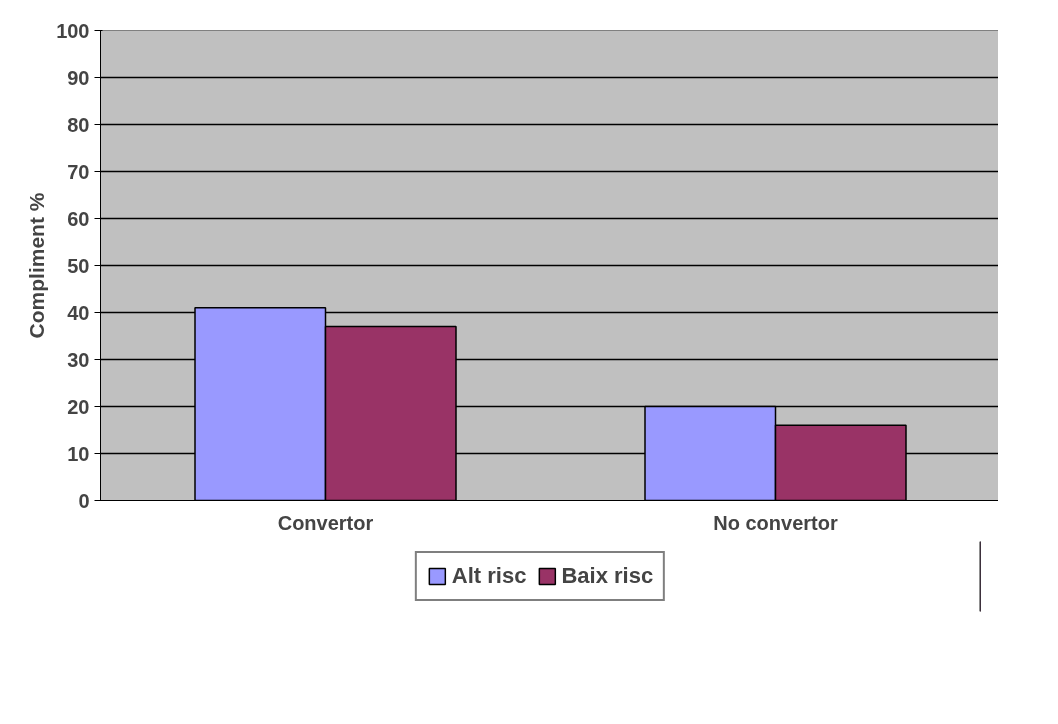 The image size is (1058, 724). What do you see at coordinates (78, 453) in the screenshot?
I see `y-tick-label: 10` at bounding box center [78, 453].